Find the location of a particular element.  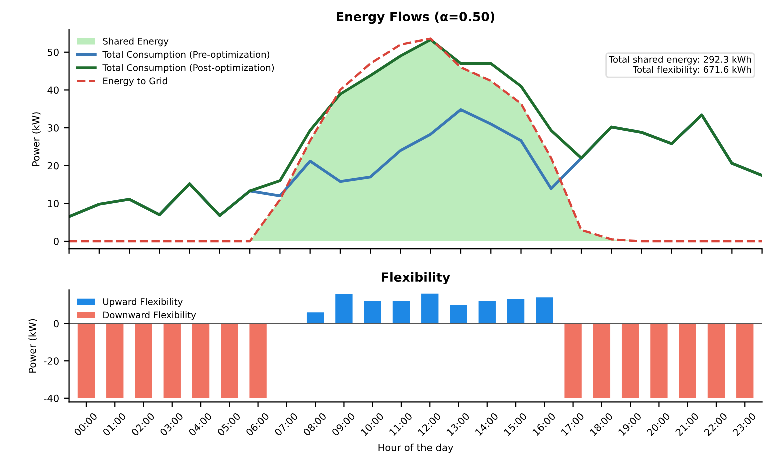

y-tick-label: 20 is located at coordinates (53, 166).